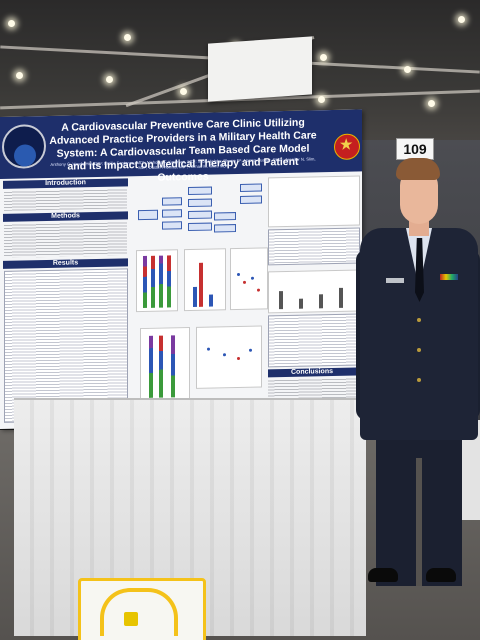 This screenshot has height=640, width=480. Describe the element at coordinates (24, 146) in the screenshot. I see `university-seal-icon` at that location.